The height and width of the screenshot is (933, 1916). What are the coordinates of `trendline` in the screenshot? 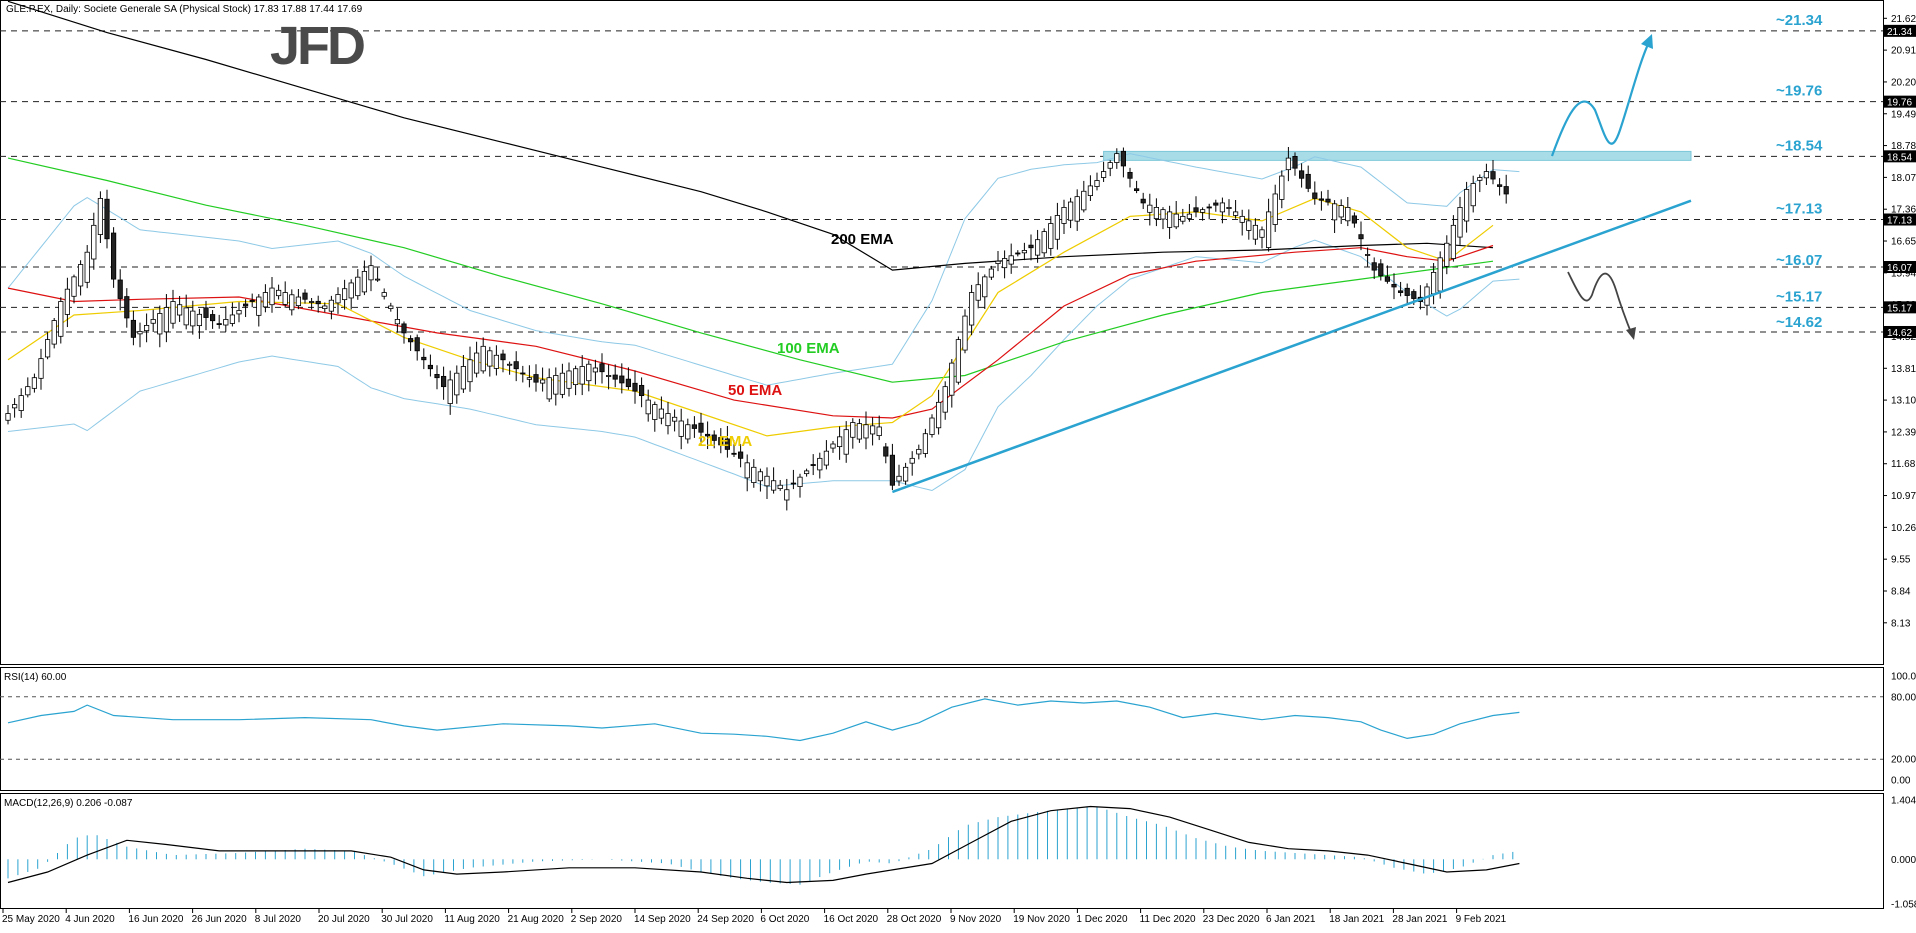 It's located at (1291, 346).